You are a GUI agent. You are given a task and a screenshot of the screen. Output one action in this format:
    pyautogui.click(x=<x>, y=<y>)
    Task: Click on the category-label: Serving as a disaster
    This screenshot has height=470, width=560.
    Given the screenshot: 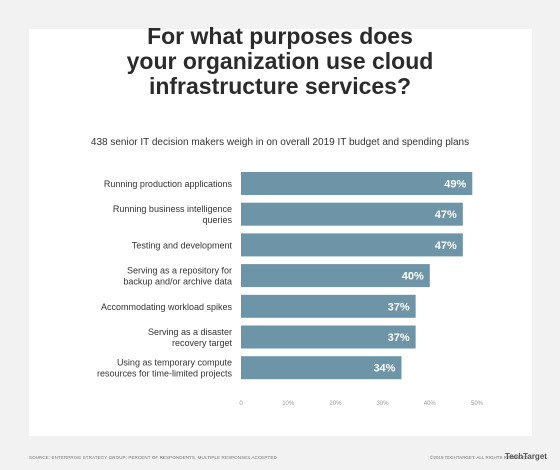 What is the action you would take?
    pyautogui.click(x=190, y=332)
    